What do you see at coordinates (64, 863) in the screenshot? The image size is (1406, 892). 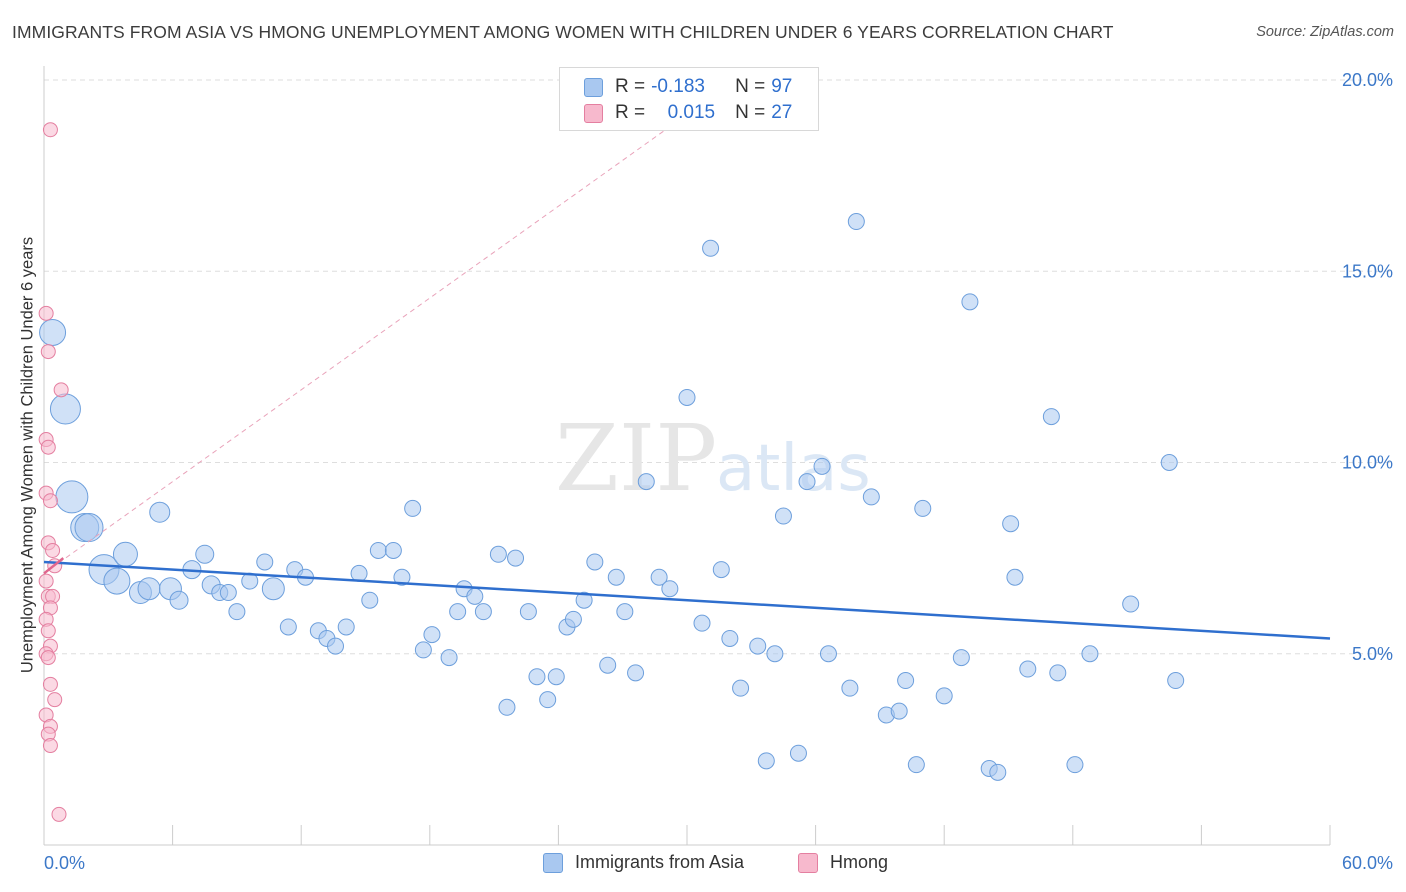 I see `x-tick-label: 0.0%` at bounding box center [64, 863].